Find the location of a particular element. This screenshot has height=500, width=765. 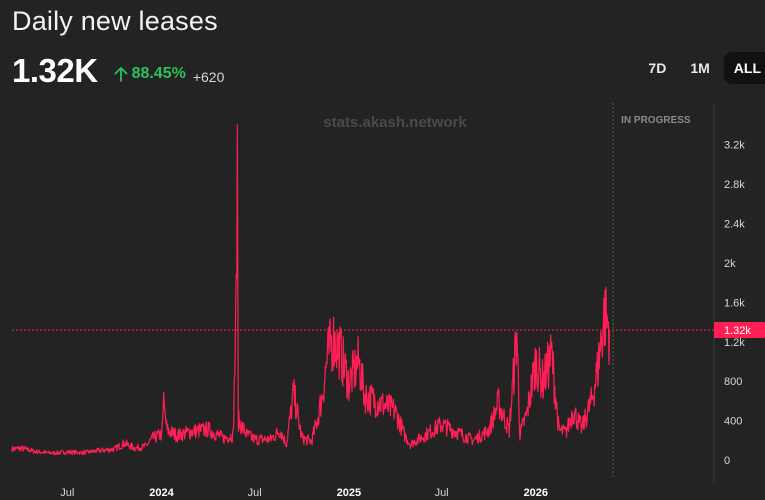

tab-all: ALL is located at coordinates (744, 68).